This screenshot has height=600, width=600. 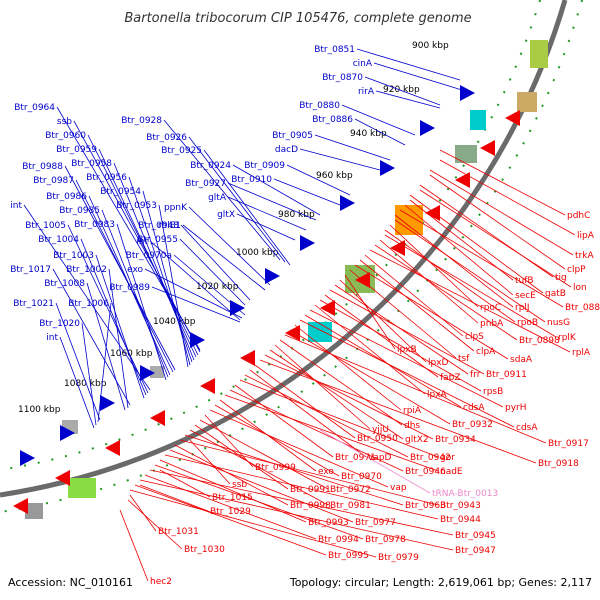 I want to click on forward-gene-label: Btr_0909, so click(x=264, y=166).